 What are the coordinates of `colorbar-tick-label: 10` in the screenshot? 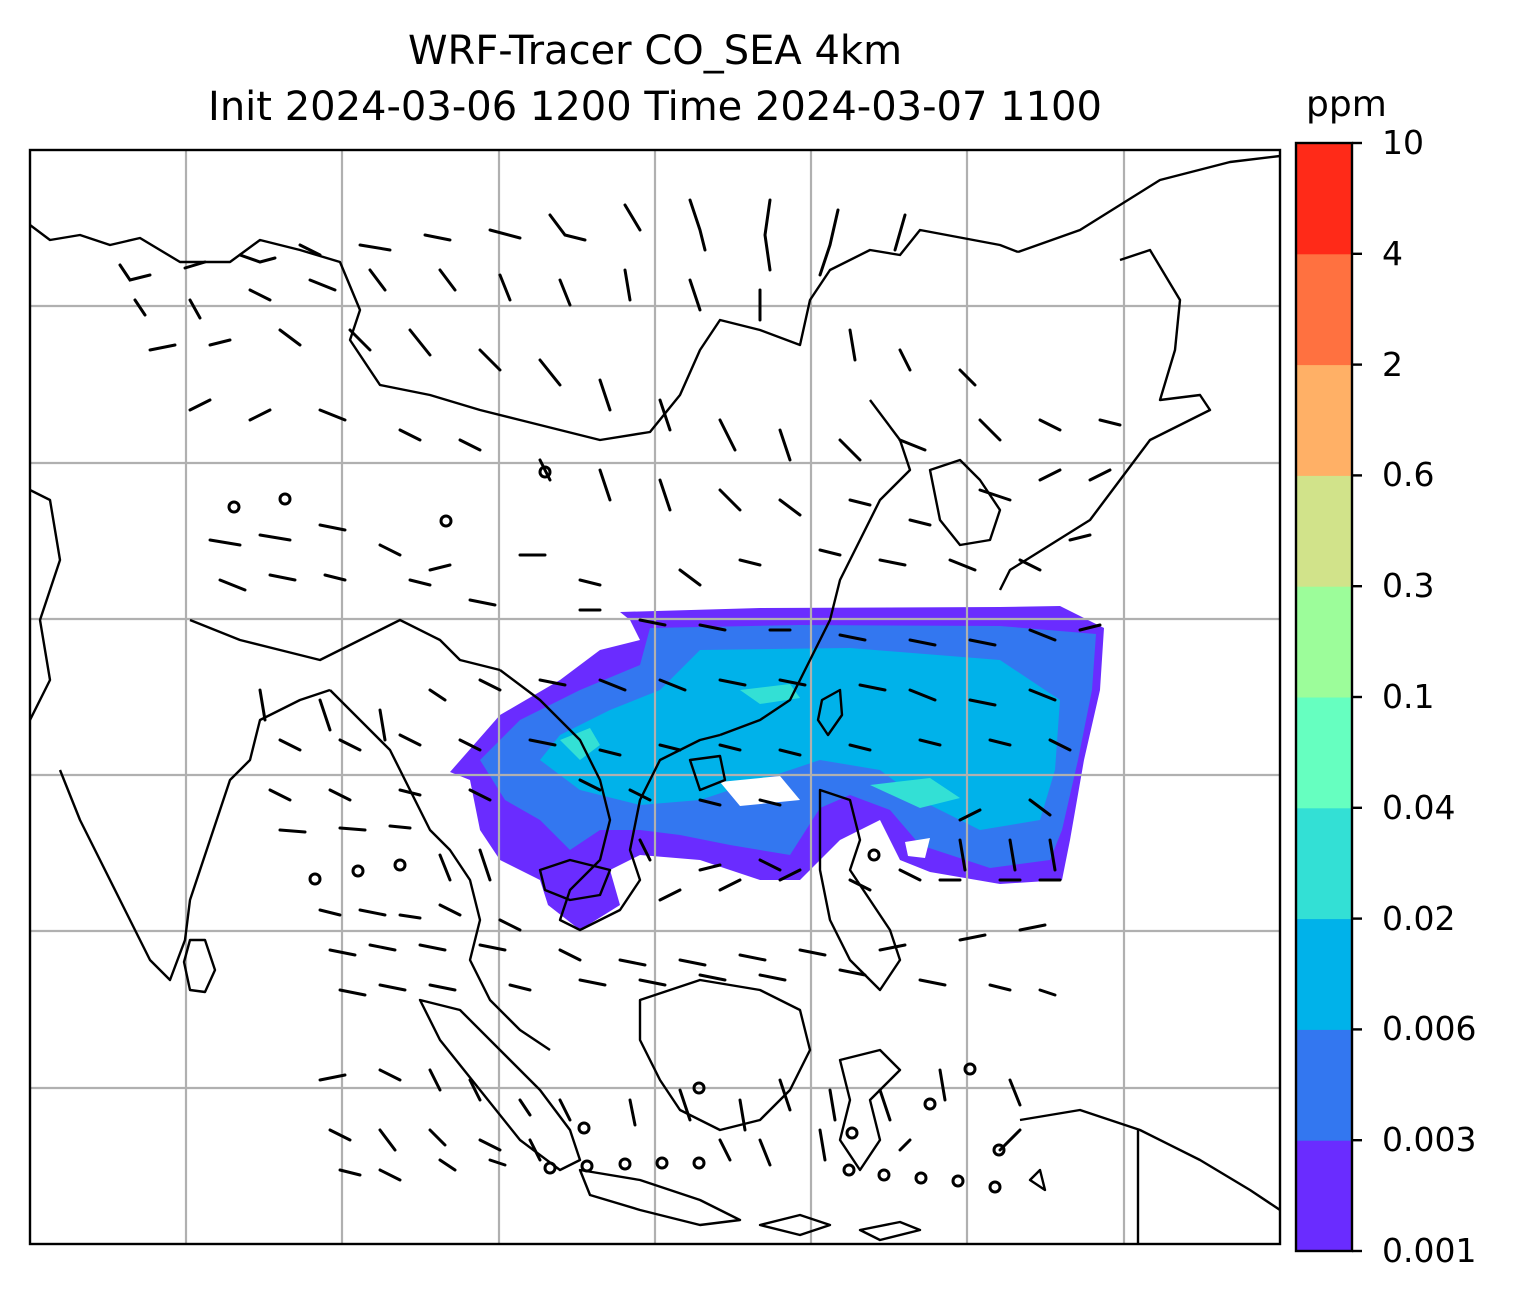 It's located at (1403, 142).